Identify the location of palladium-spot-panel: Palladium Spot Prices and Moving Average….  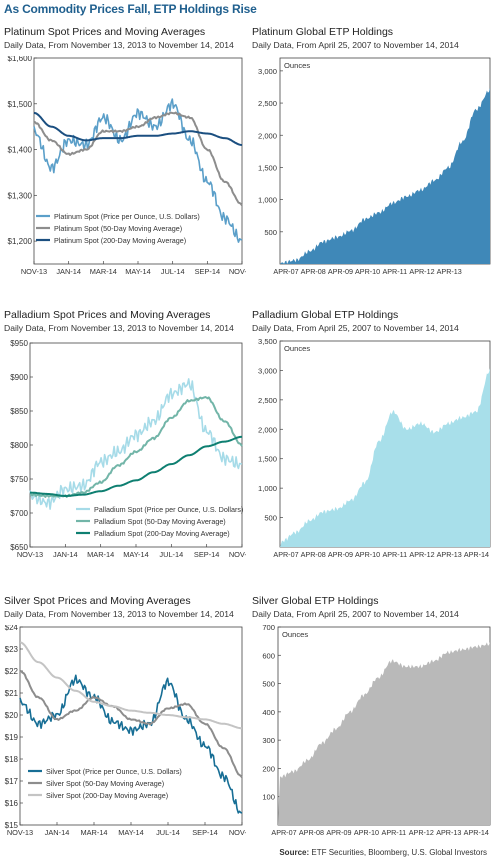
(125, 440).